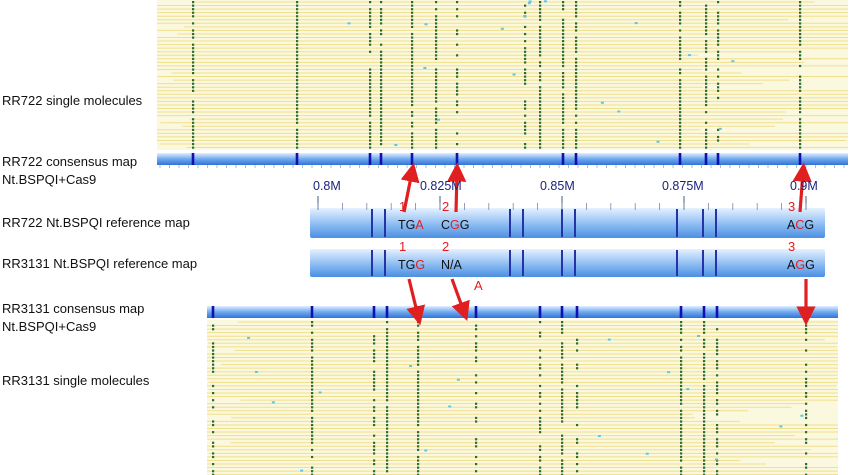 The width and height of the screenshot is (850, 475). Describe the element at coordinates (800, 225) in the screenshot. I see `rr722-site-3-sequence: ACG` at that location.